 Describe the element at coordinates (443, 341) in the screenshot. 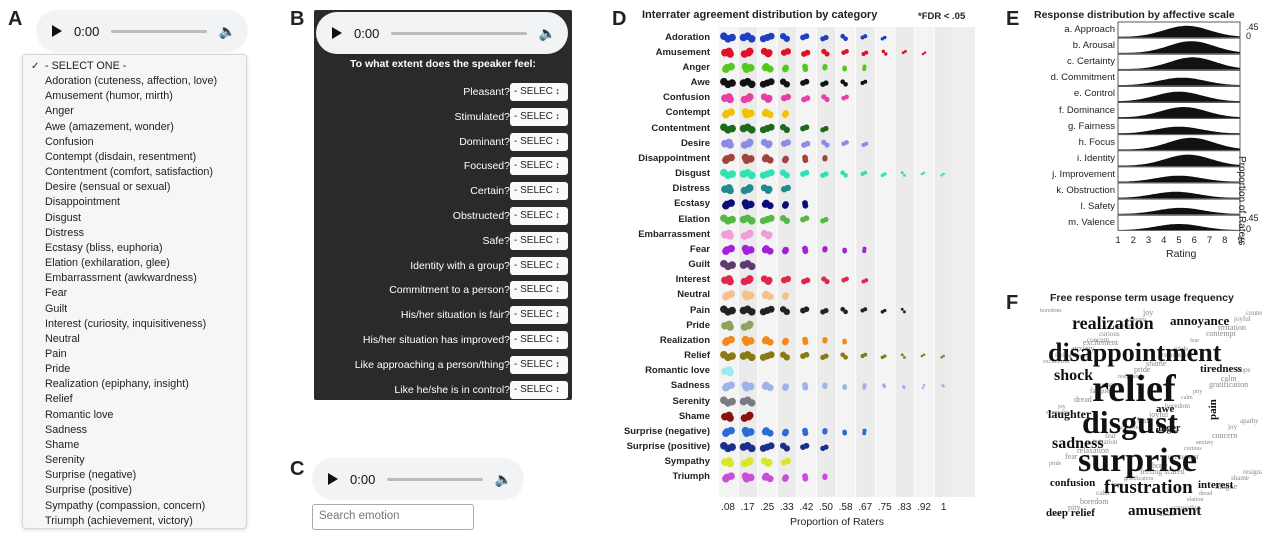

I see `survey-question-row: His/her situation has improved? - SELEC ↕` at that location.